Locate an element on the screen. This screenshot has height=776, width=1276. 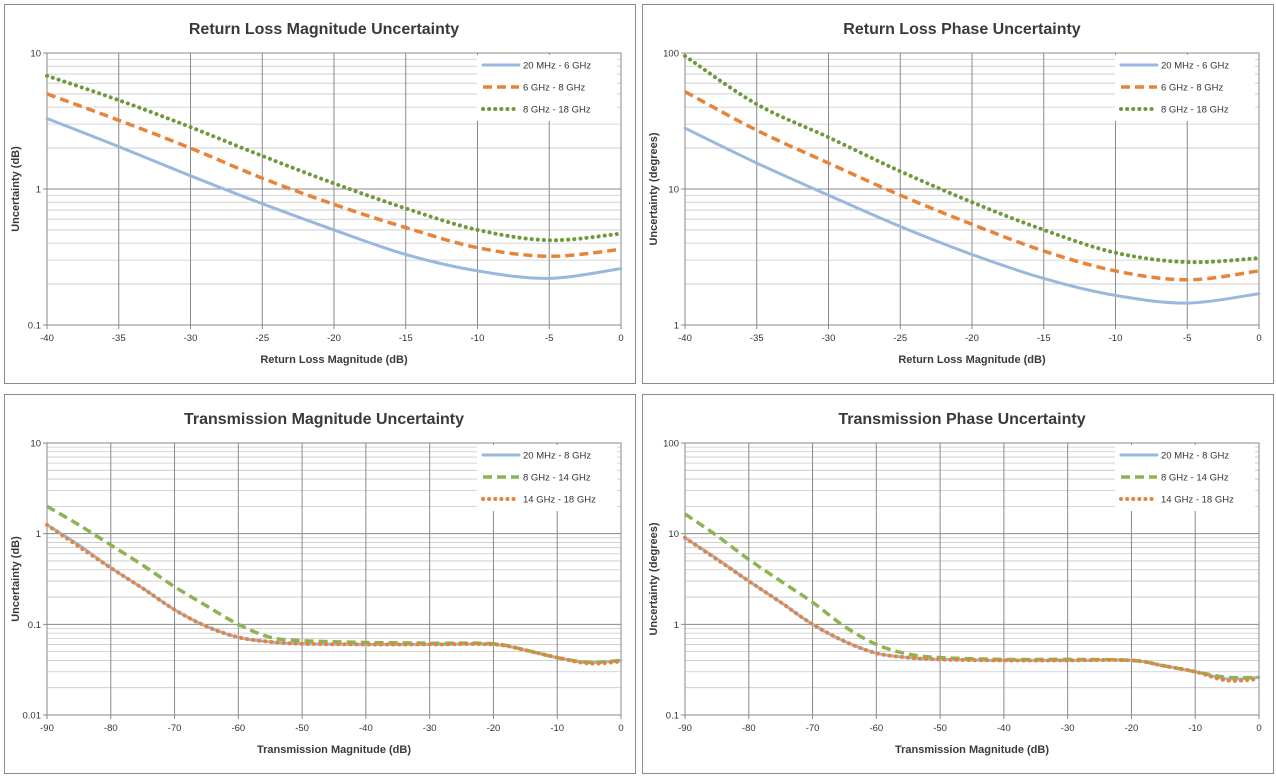
y-tick-label: 0.01 is located at coordinates (32, 716).